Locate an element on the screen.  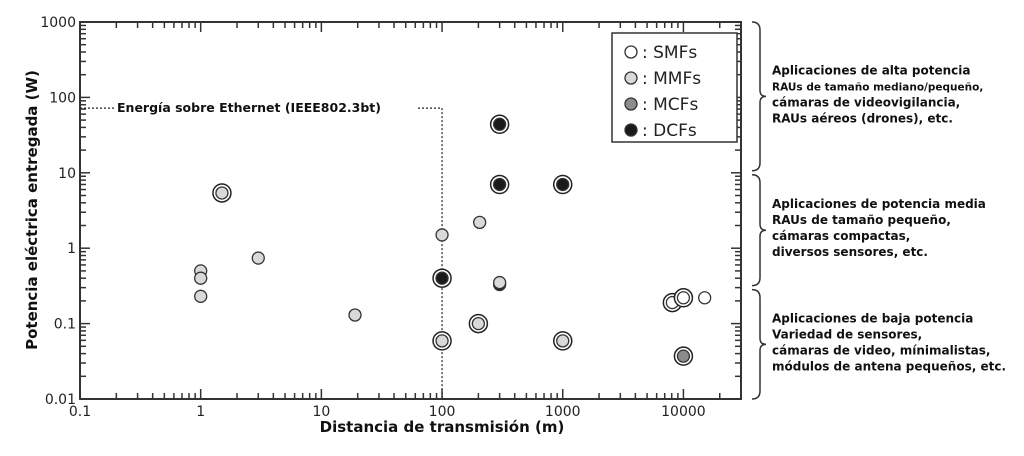
legend-label-dcf: : DCFs is located at coordinates (669, 131).